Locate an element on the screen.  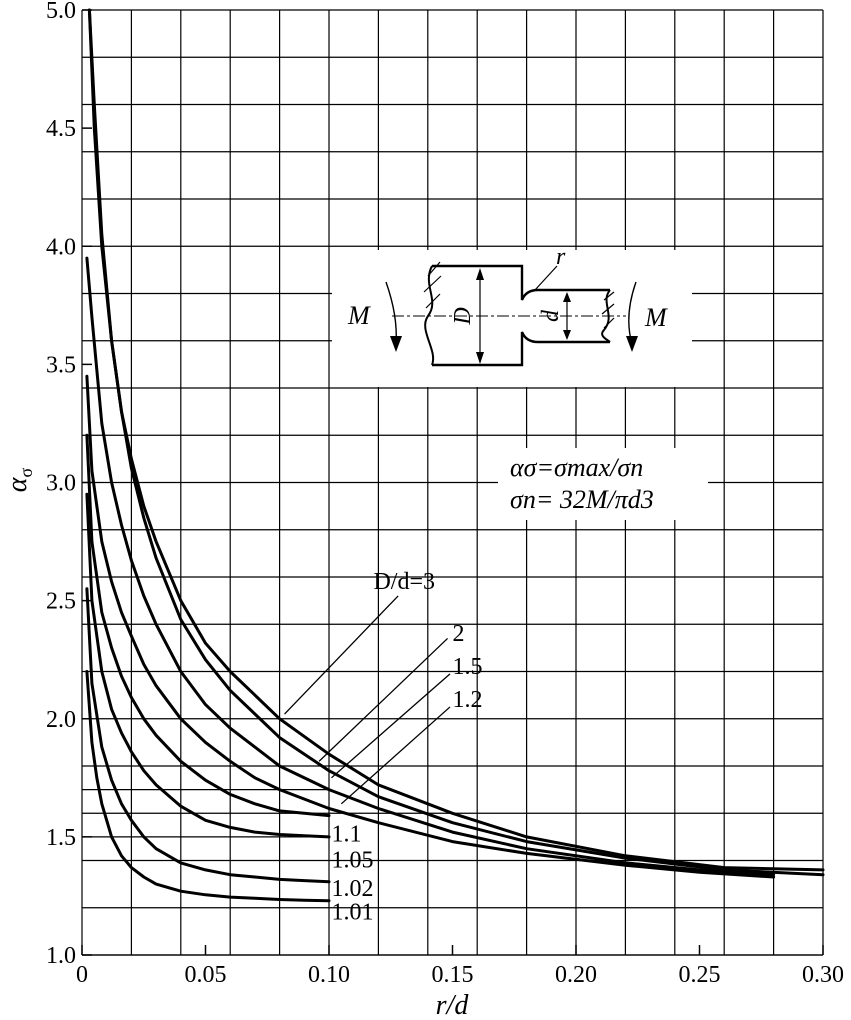
curve-label: 1.02 is located at coordinates (352, 889).